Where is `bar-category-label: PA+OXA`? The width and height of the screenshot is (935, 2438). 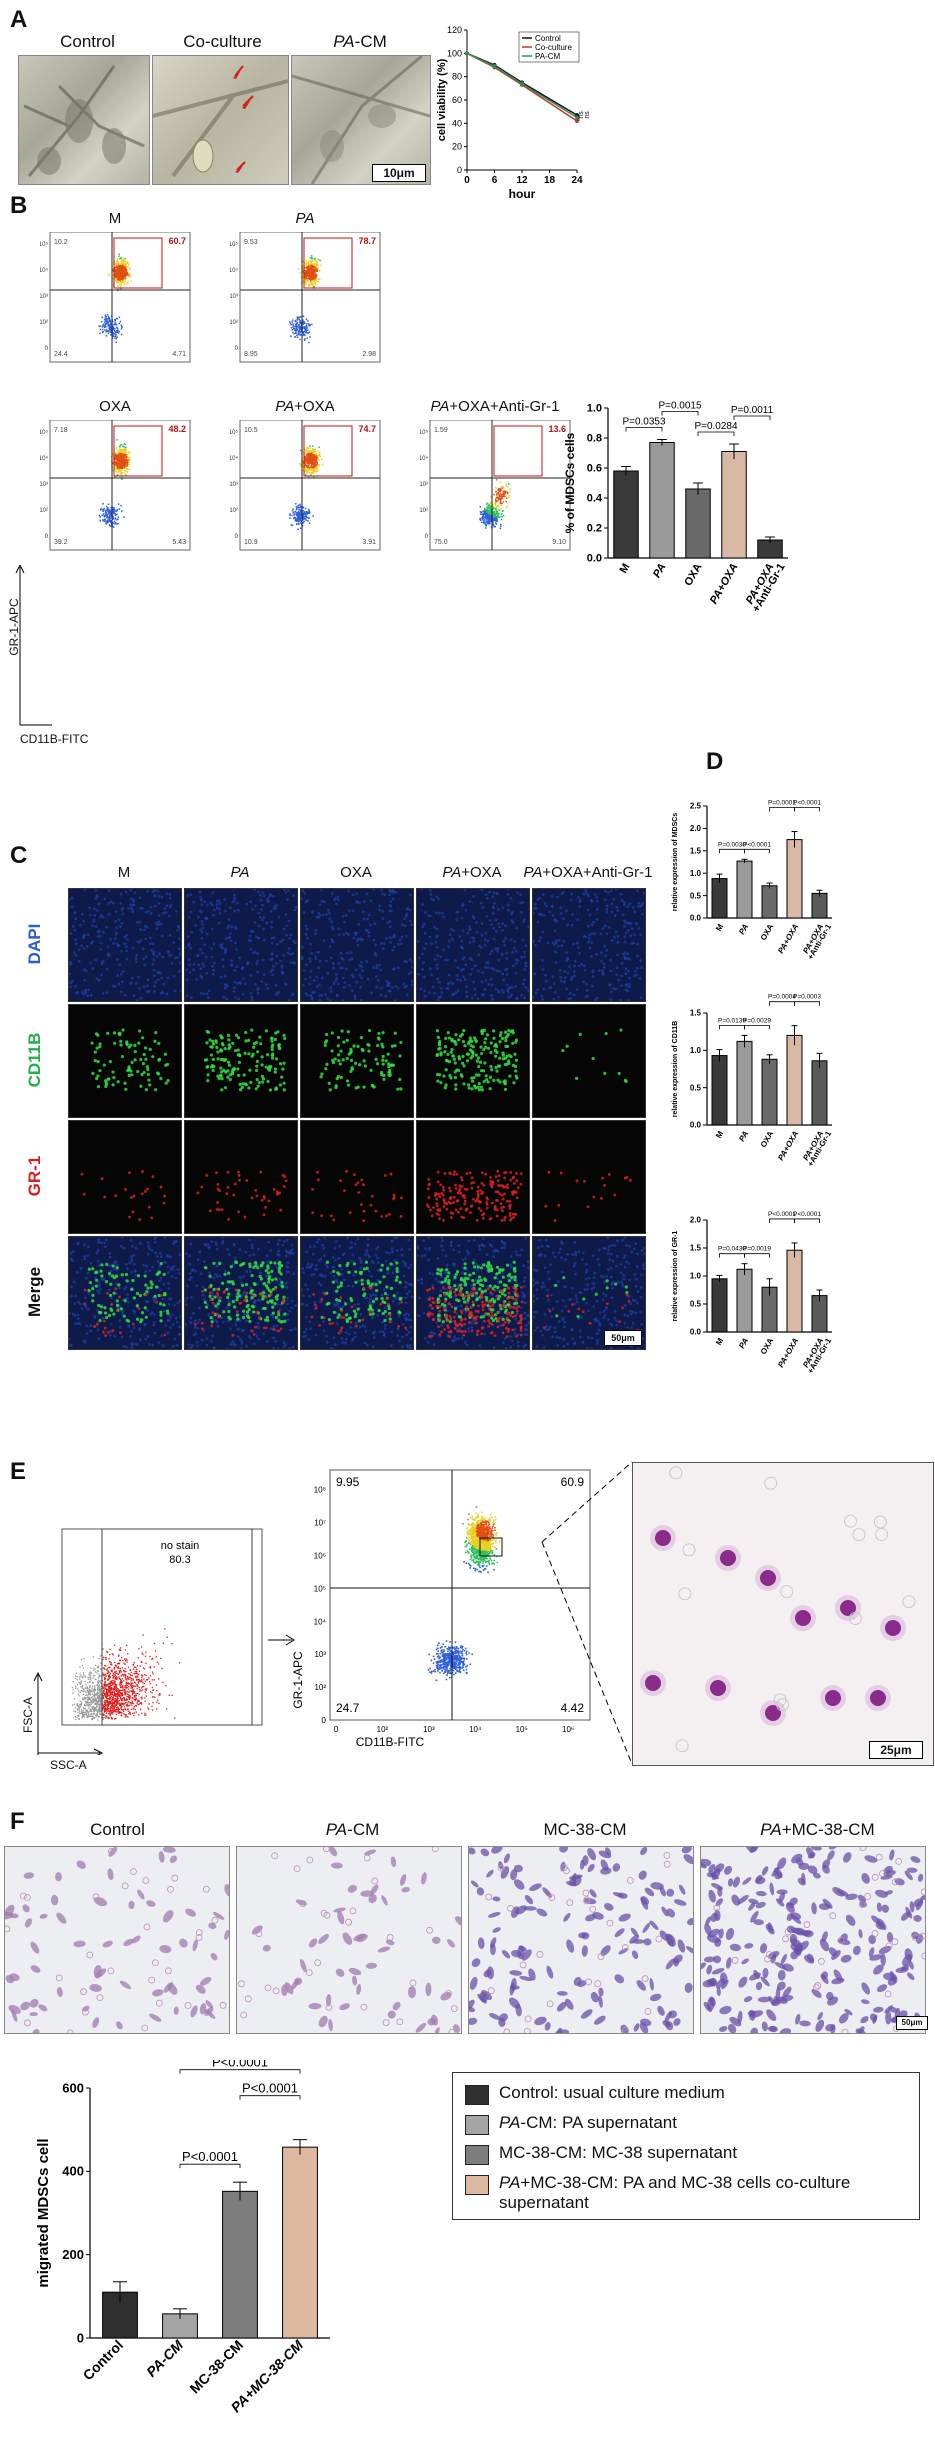 bar-category-label: PA+OXA is located at coordinates (788, 1145).